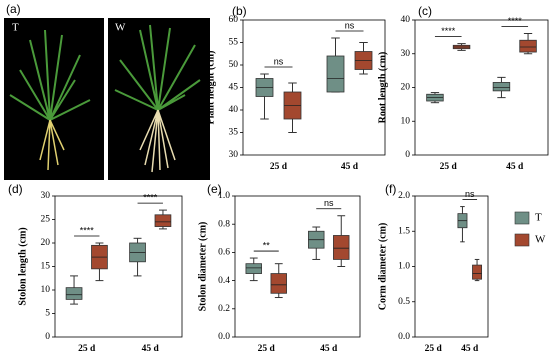 This screenshot has height=359, width=550. Describe the element at coordinates (214, 189) in the screenshot. I see `panel-label: (e)` at that location.